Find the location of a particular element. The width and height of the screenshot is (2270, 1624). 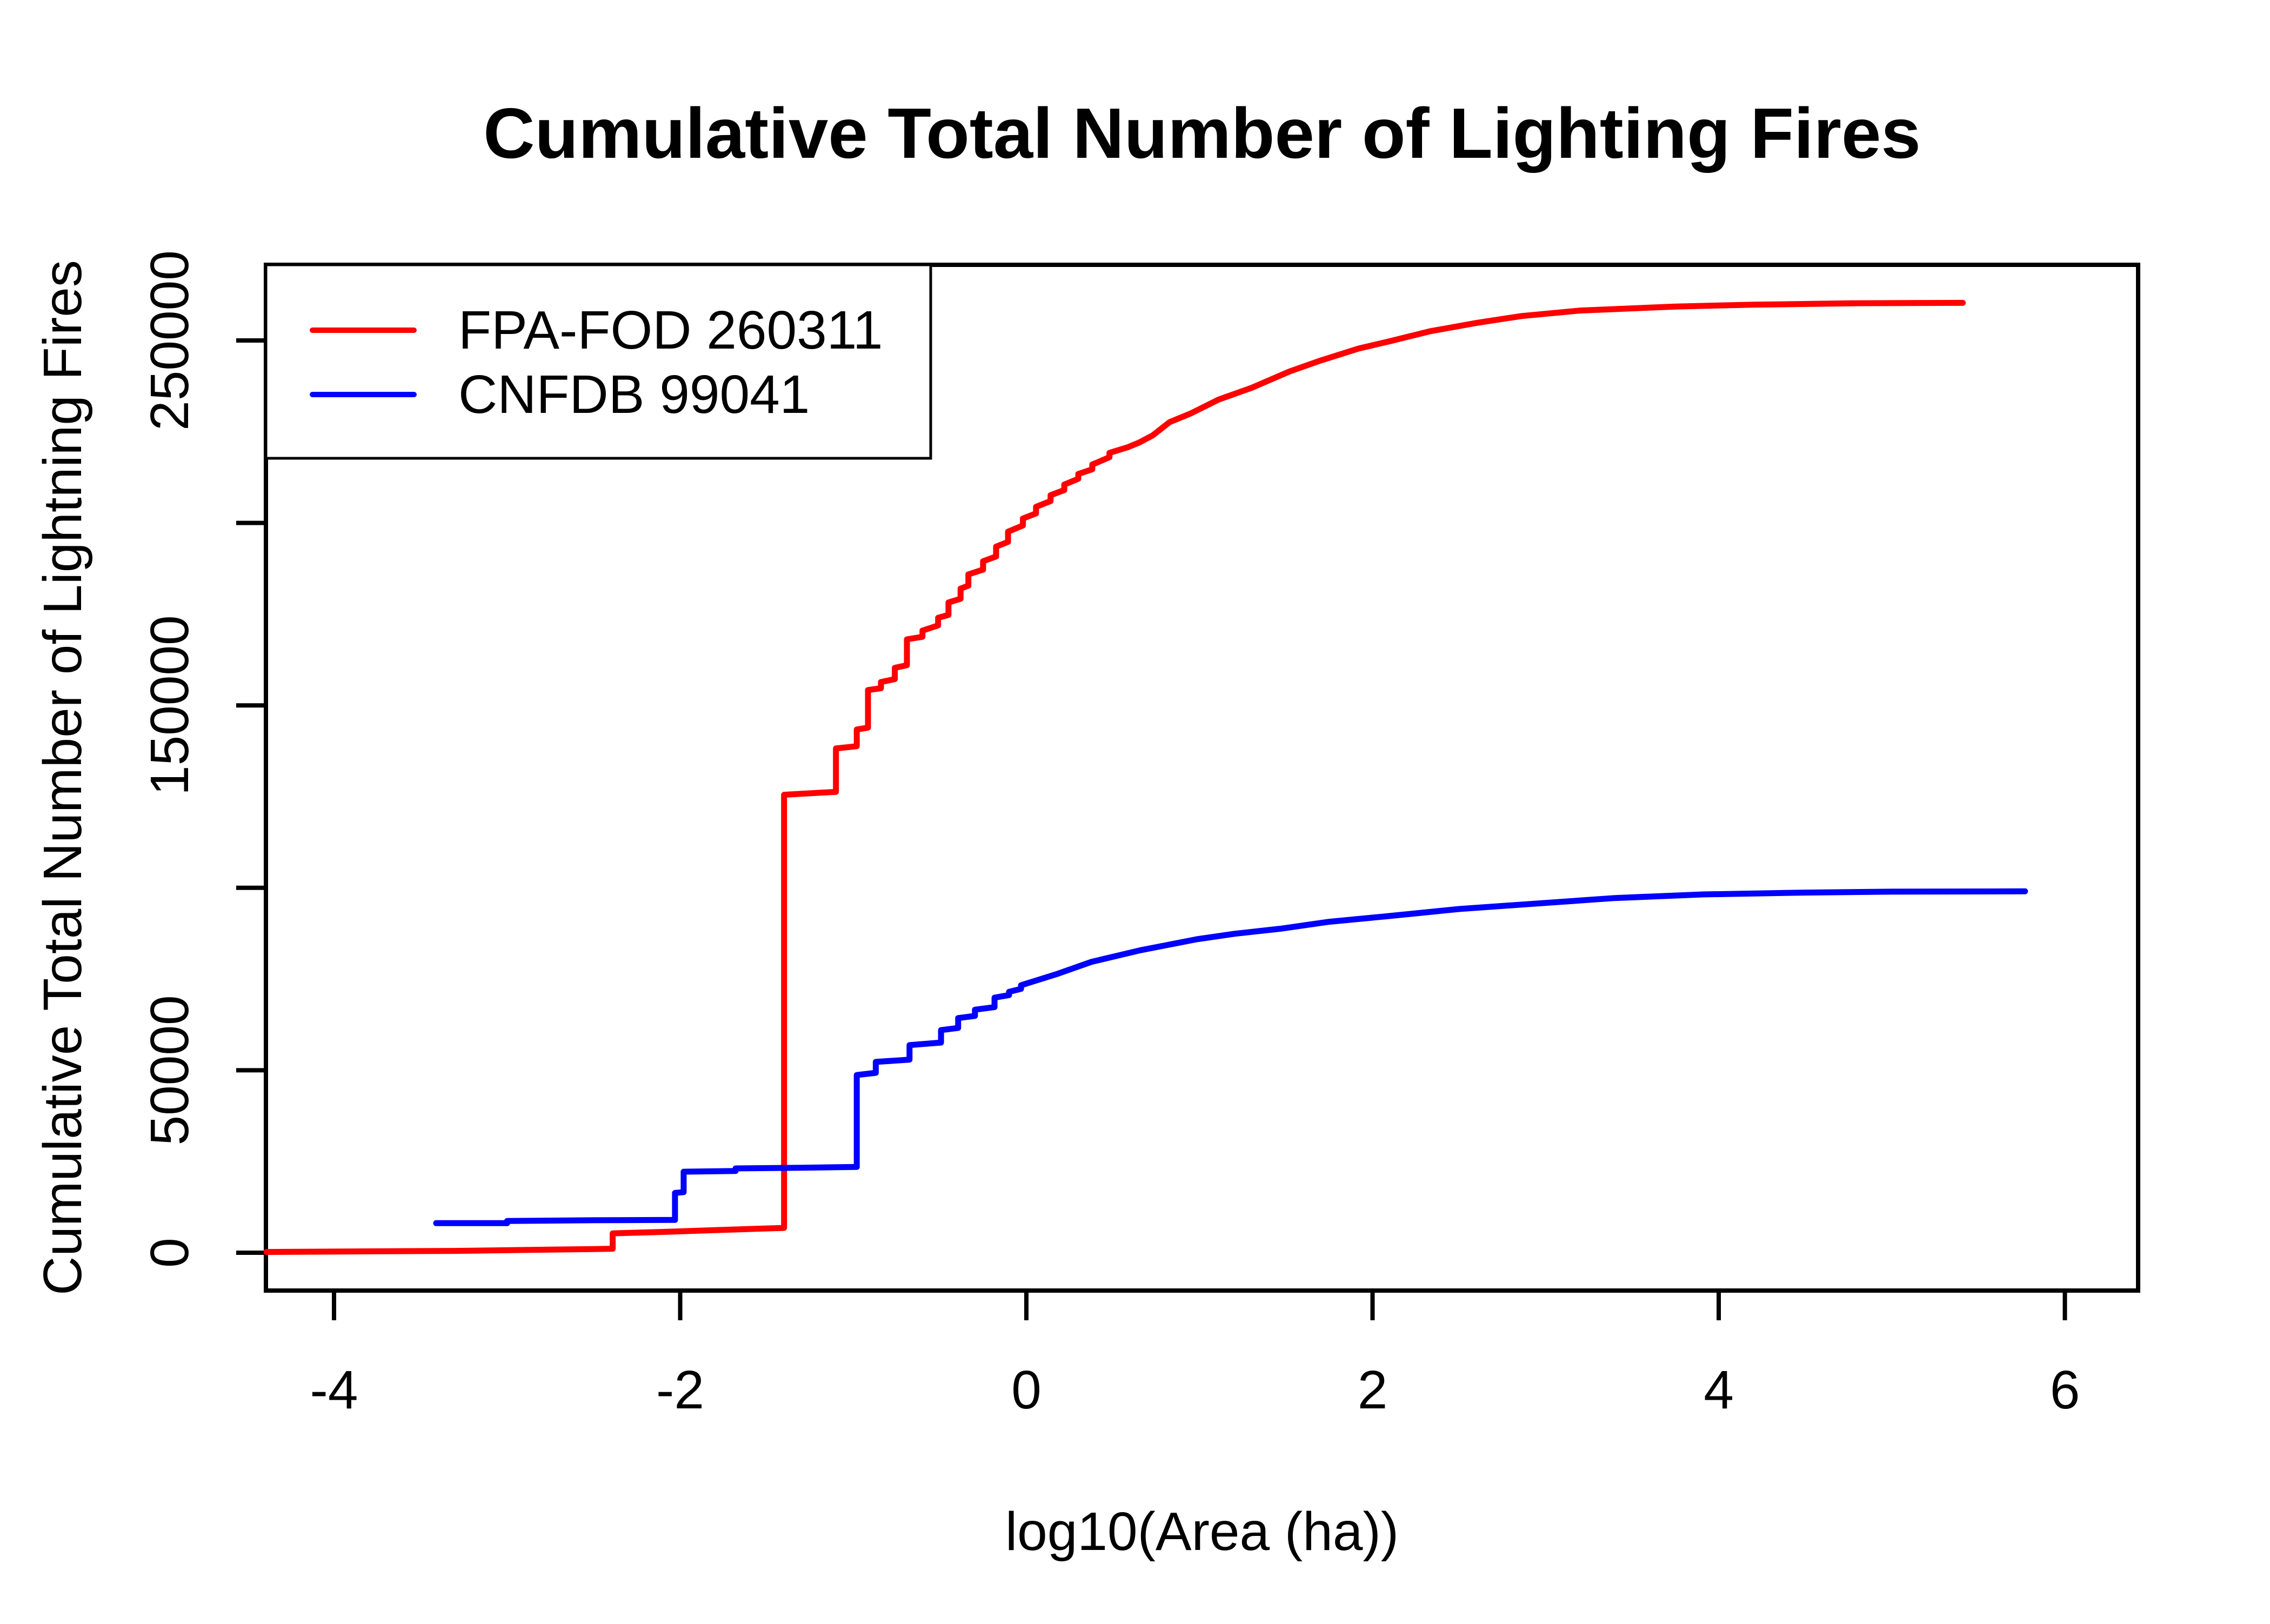

x-tick-label: 6 is located at coordinates (2065, 1390).